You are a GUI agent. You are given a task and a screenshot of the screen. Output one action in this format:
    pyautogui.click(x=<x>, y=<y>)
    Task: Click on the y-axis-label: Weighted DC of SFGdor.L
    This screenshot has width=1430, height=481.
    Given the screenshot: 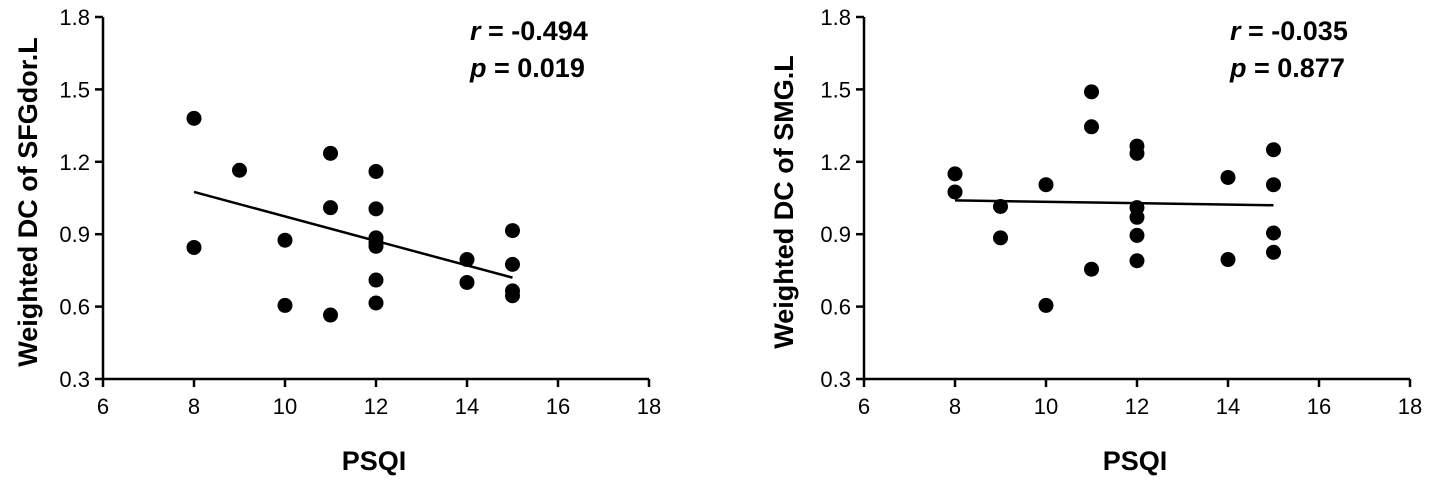 What is the action you would take?
    pyautogui.click(x=28, y=201)
    